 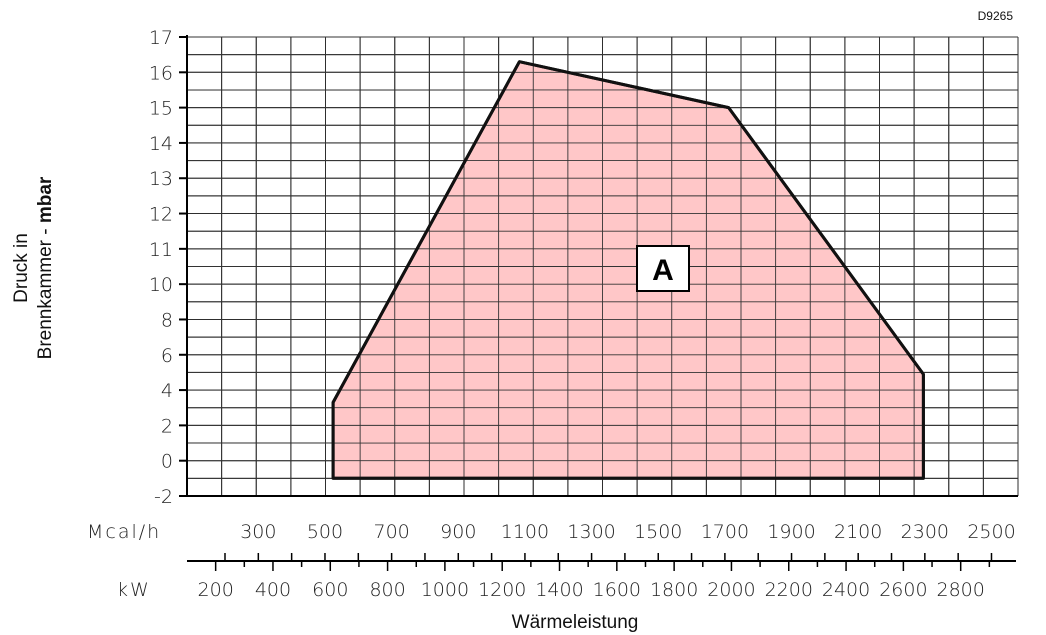 I want to click on mcal-tick-label: 1700, so click(x=725, y=532).